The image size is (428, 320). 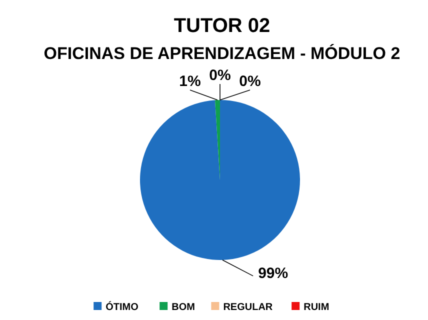 I want to click on legend-label: REGULAR, so click(x=248, y=307).